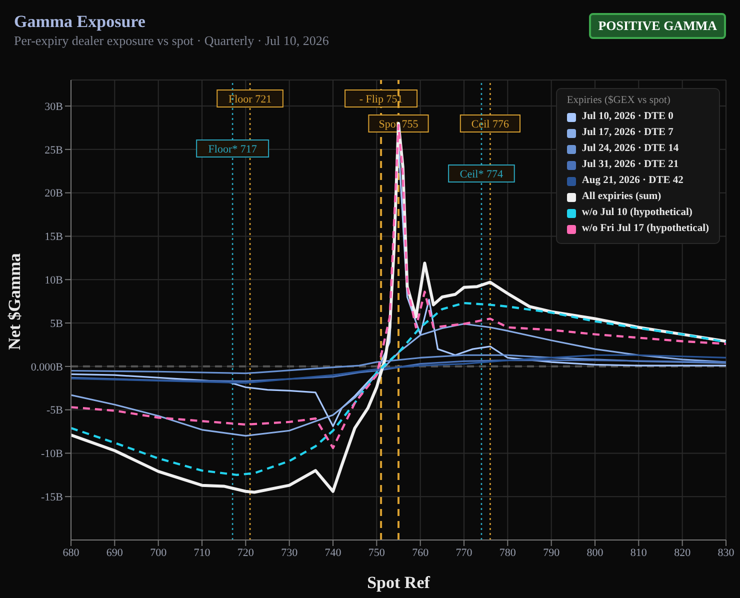  Describe the element at coordinates (657, 26) in the screenshot. I see `text: POSITIVE GAMMA` at that location.